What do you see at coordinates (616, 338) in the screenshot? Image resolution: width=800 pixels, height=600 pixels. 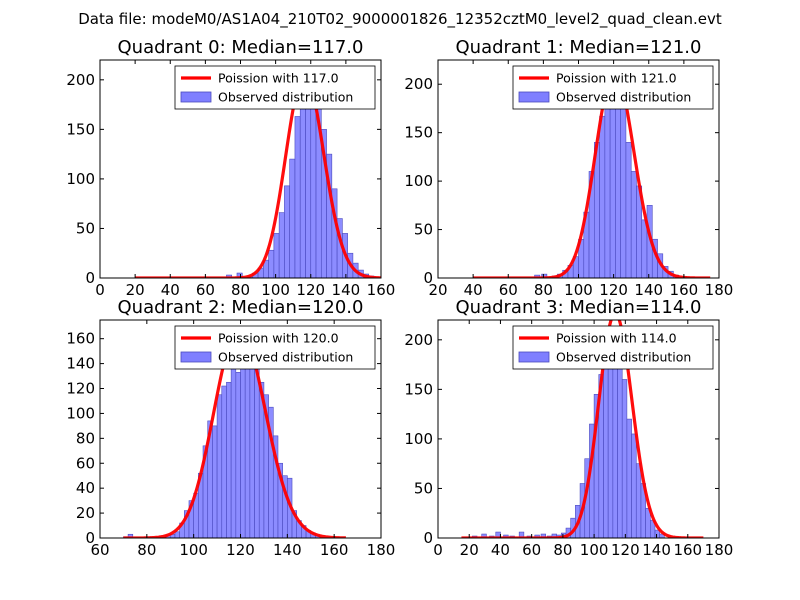 I see `legend-poisson-label: Poission with 114.0` at bounding box center [616, 338].